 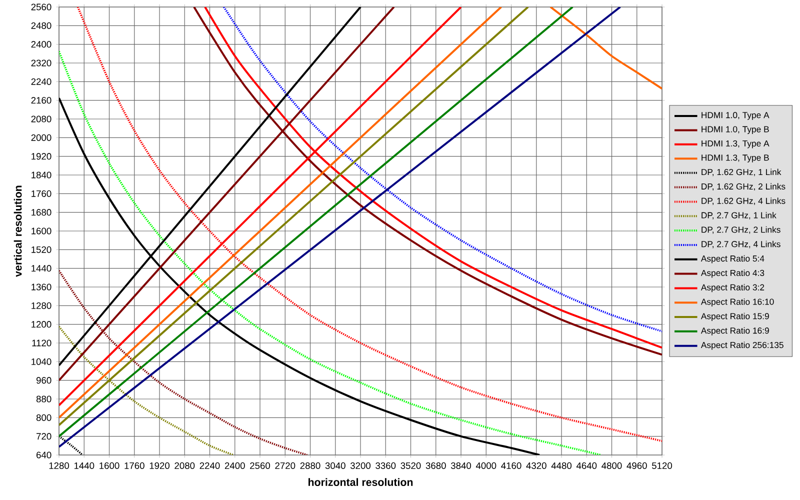 I want to click on x-tick-label: 1280, so click(x=59, y=465).